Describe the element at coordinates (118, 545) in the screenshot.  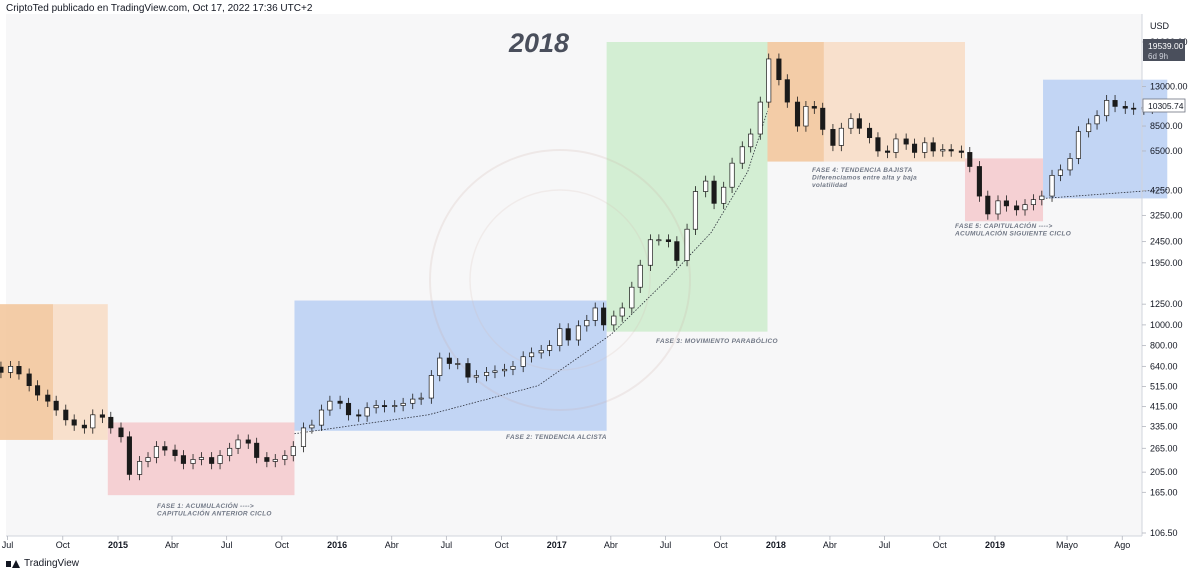
I see `x-tick-label: 2015` at that location.